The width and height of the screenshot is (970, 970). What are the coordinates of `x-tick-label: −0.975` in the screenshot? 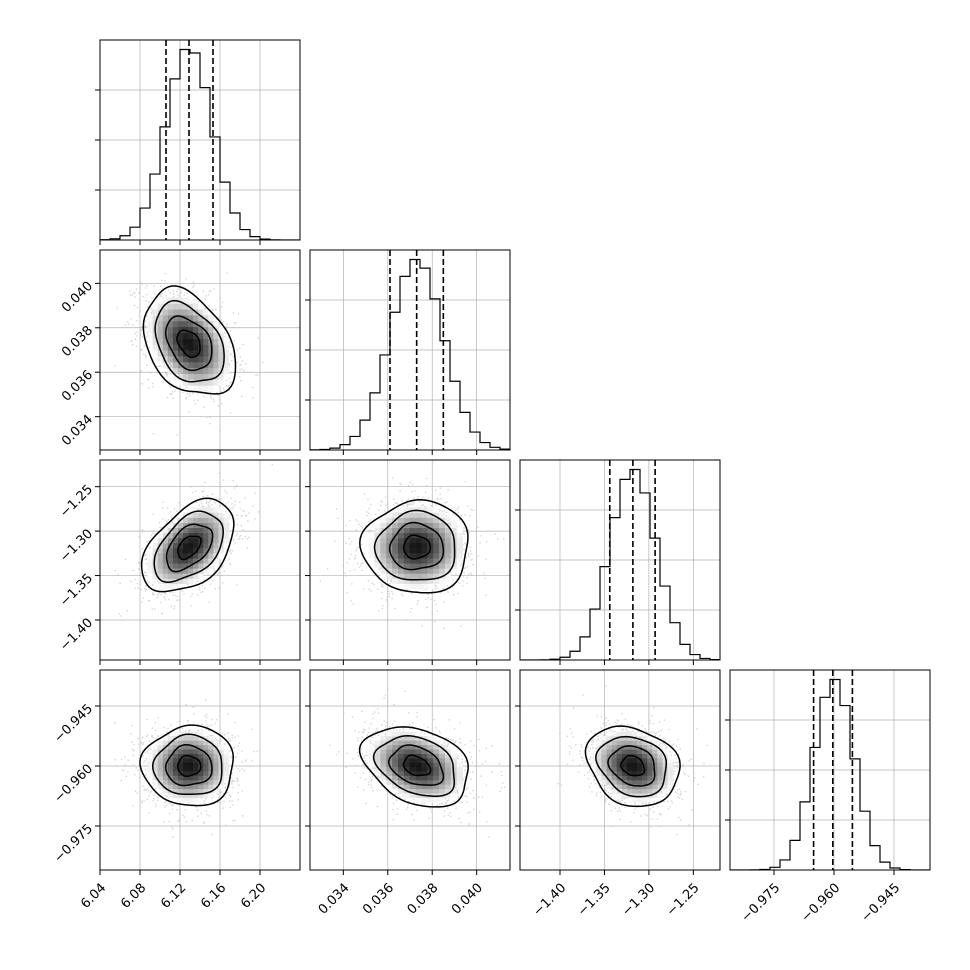 It's located at (761, 903).